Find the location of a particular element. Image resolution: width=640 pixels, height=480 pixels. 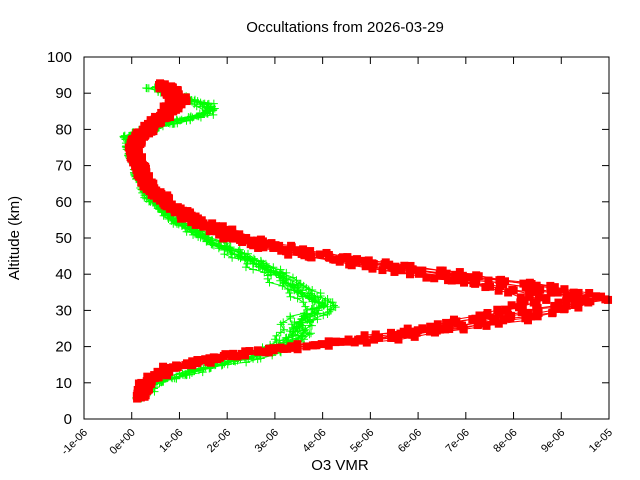

x-tick-label: 1e-06 is located at coordinates (171, 441).